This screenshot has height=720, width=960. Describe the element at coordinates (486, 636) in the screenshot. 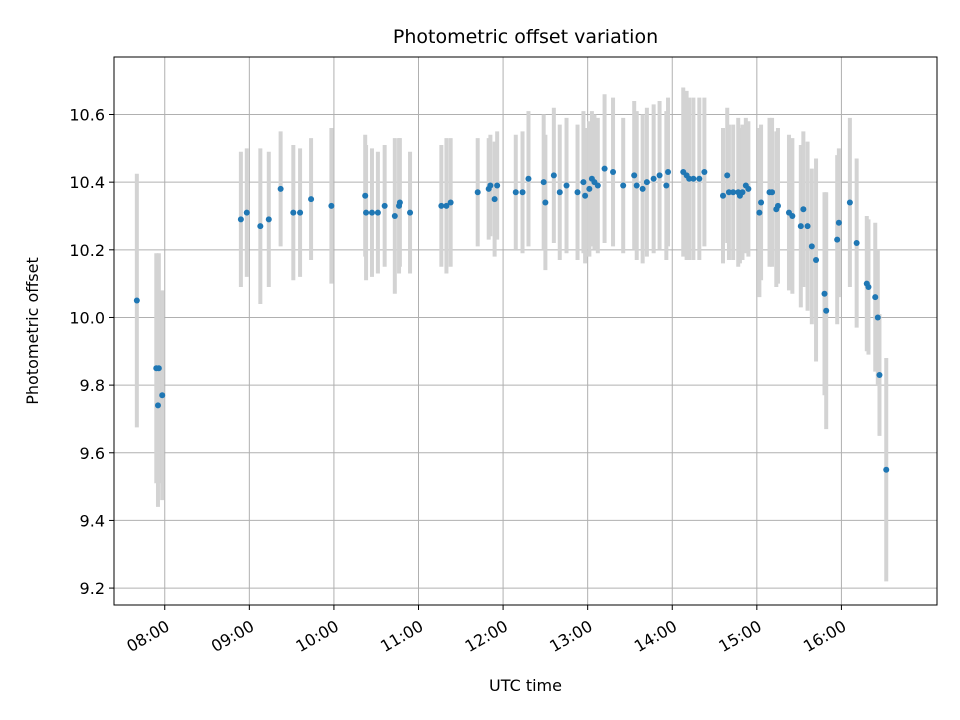

I see `x-tick-label: 12:00` at that location.